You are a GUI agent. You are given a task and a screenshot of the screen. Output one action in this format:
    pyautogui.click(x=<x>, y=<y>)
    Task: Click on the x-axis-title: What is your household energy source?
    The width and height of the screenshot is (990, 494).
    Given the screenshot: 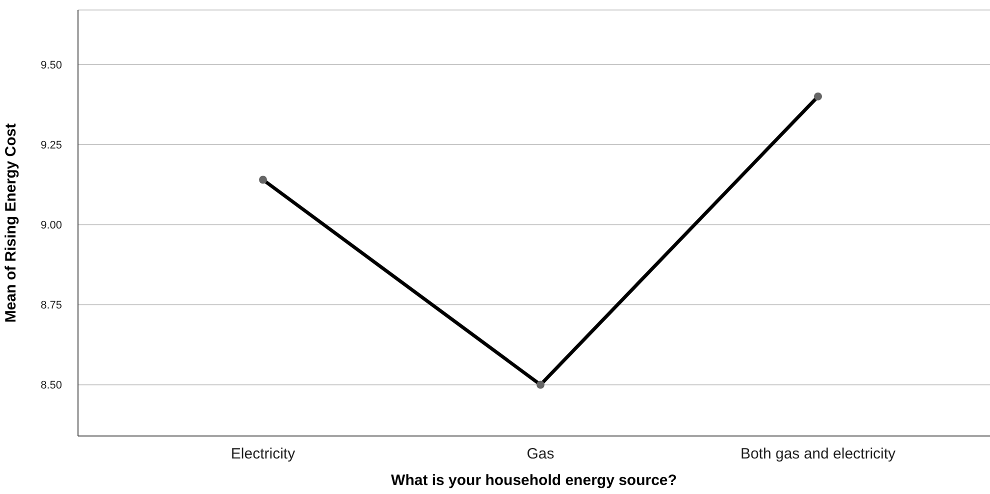 What is the action you would take?
    pyautogui.click(x=534, y=480)
    